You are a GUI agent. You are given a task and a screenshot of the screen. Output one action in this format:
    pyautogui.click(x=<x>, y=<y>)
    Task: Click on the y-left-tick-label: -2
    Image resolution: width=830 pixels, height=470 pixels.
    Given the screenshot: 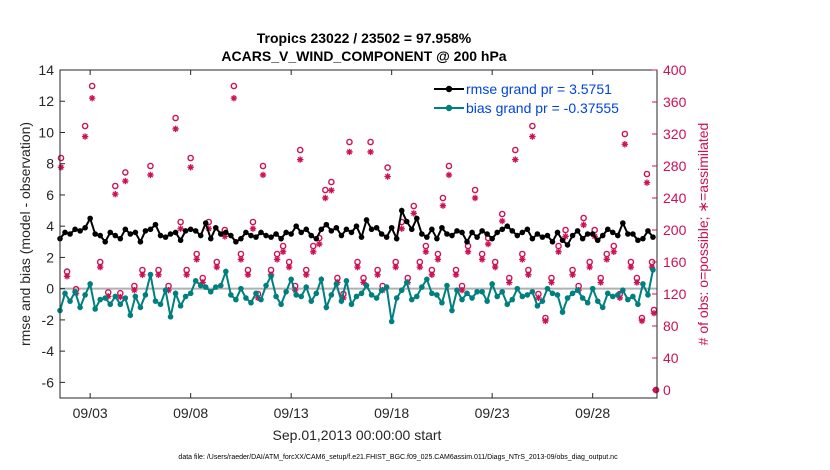 What is the action you would take?
    pyautogui.click(x=48, y=320)
    